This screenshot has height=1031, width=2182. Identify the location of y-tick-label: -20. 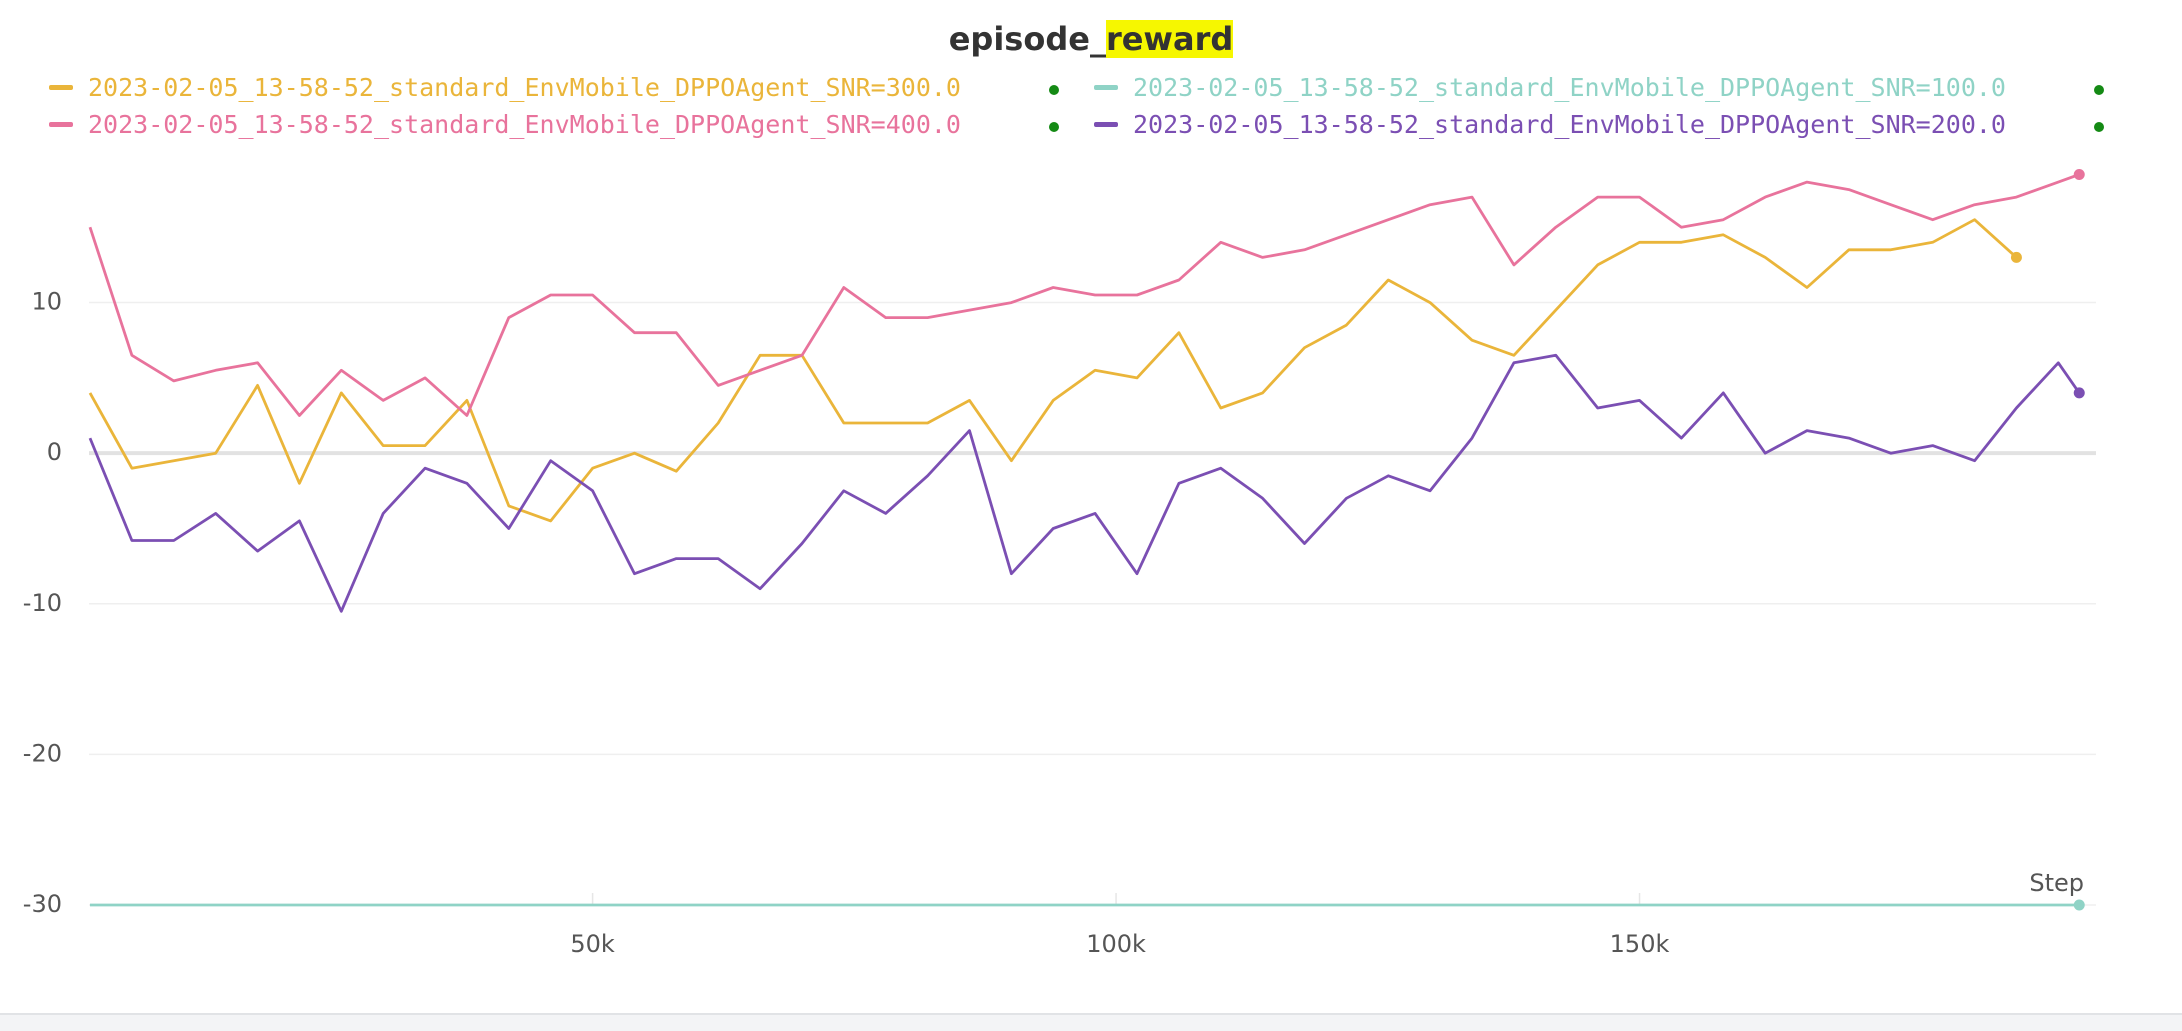
(42, 753).